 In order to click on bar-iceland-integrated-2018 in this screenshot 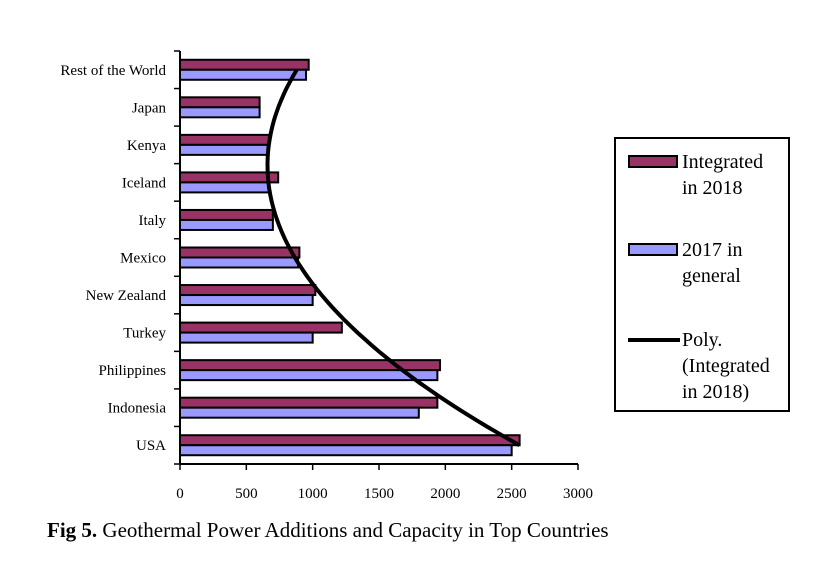, I will do `click(229, 177)`.